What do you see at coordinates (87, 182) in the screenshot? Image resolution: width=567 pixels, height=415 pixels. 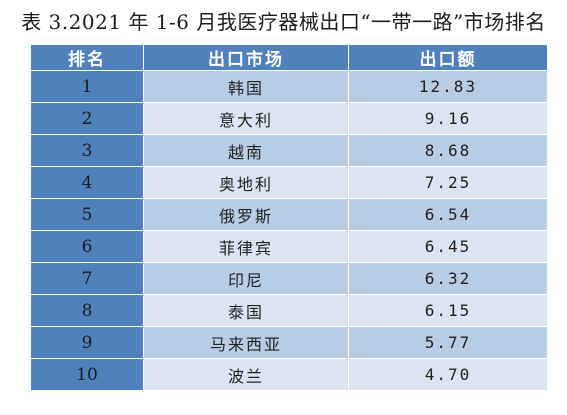 I see `rank-cell: 4` at bounding box center [87, 182].